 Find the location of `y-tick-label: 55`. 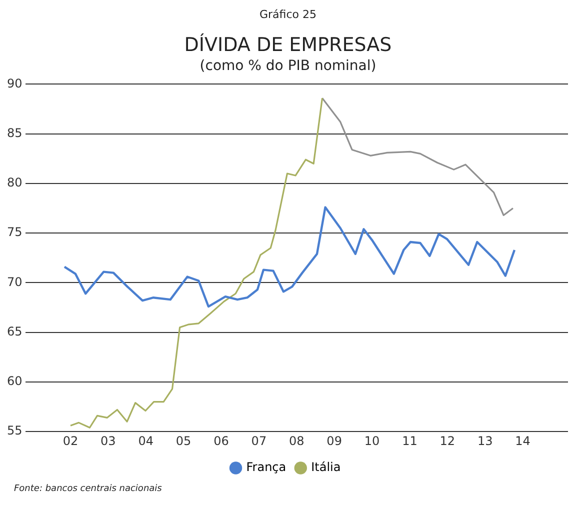

y-tick-label: 55 is located at coordinates (14, 431).